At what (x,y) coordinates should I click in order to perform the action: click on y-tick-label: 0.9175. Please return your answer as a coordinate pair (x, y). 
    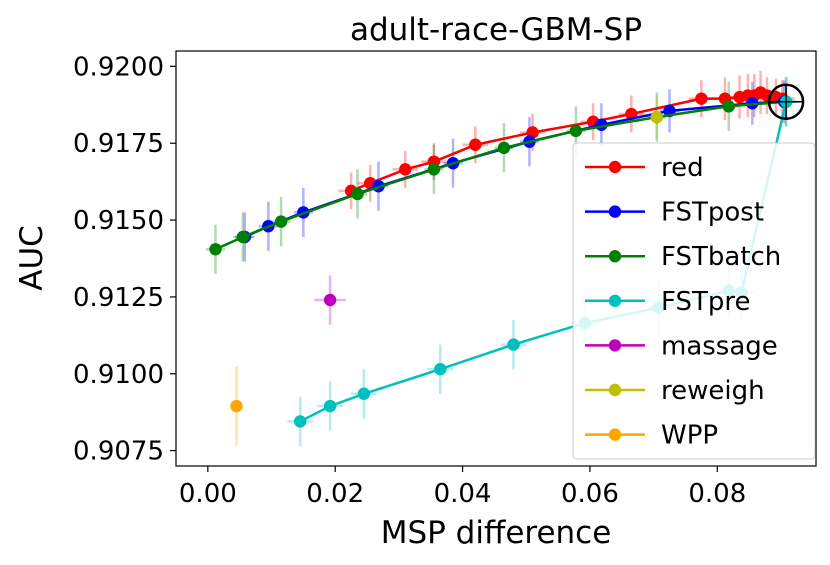
    Looking at the image, I should click on (118, 144).